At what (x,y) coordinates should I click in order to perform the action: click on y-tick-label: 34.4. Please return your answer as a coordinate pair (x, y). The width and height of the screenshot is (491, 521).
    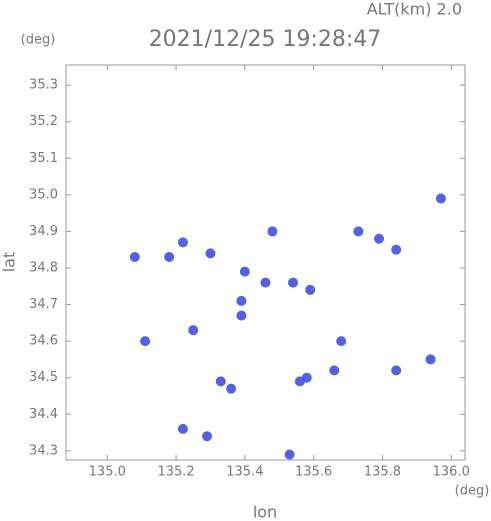
    Looking at the image, I should click on (43, 414).